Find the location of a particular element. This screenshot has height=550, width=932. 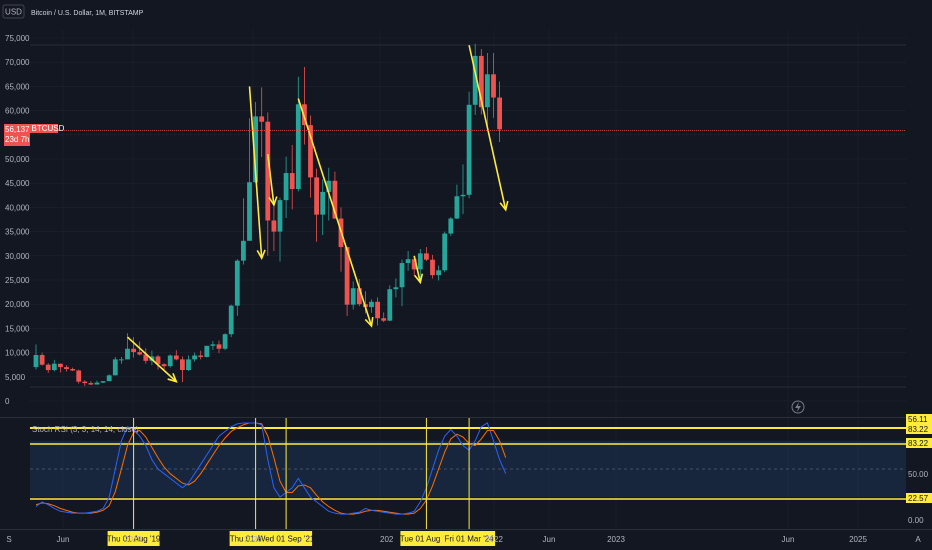

settings-corner-left: S is located at coordinates (8, 539).